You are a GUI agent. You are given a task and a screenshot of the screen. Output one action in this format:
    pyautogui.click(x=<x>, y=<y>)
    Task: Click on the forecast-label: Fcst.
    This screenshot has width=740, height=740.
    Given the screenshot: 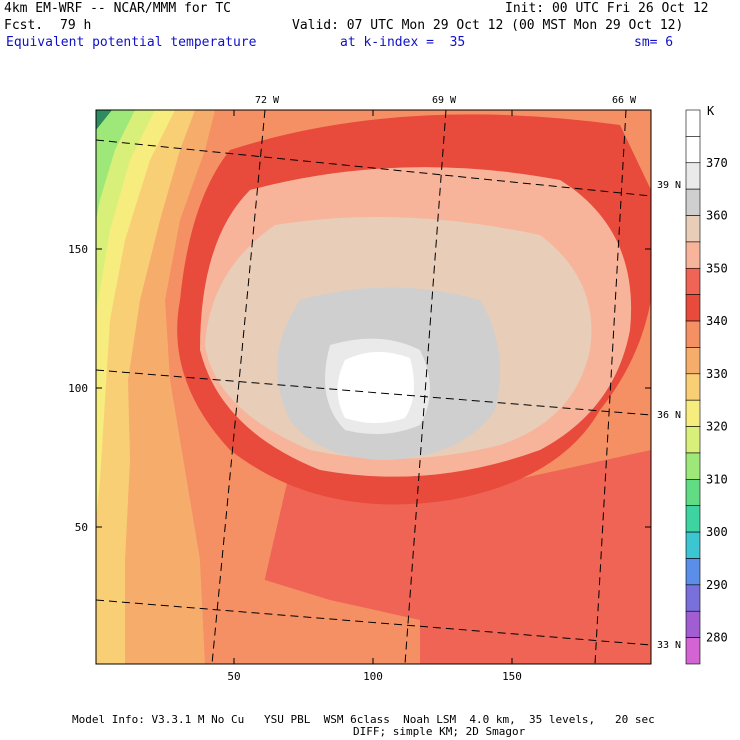 What is the action you would take?
    pyautogui.click(x=24, y=25)
    